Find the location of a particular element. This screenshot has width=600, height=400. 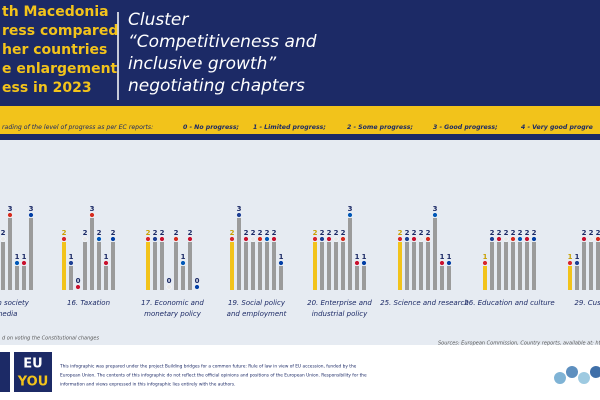

header-right-line: Cluster is located at coordinates (158, 20).